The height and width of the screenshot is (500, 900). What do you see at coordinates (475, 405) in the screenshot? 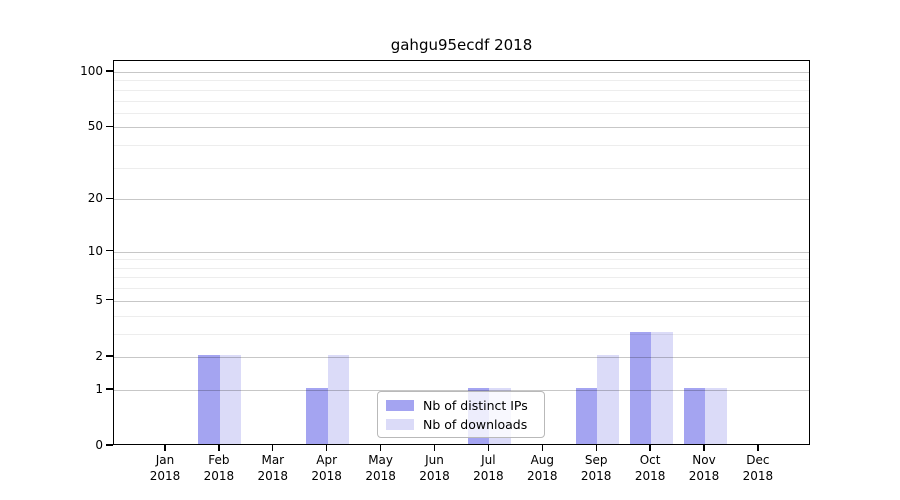
I see `legend-label-distinct-ips: Nb of distinct IPs` at bounding box center [475, 405].